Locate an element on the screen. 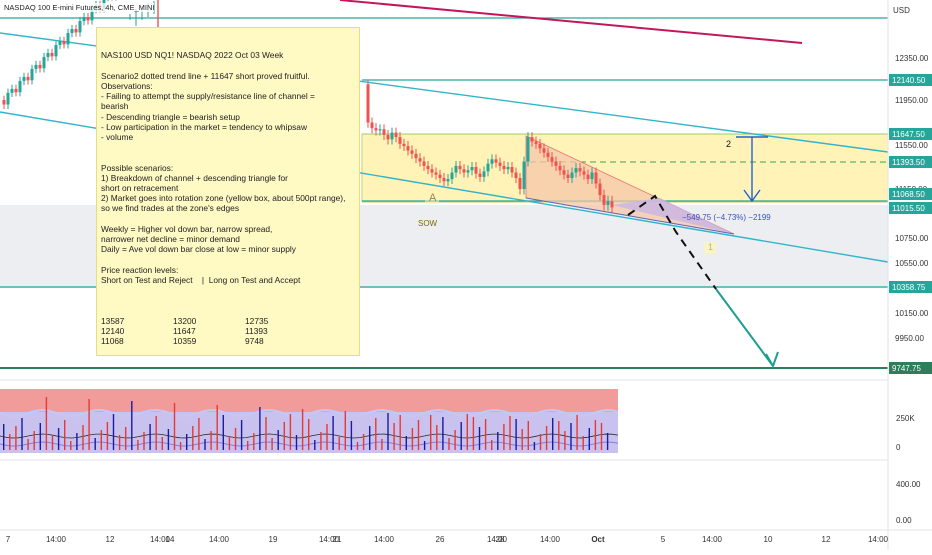  note-line: NAS100 USD NQ1! NASDAQ 2022 Oct 03 Week is located at coordinates (192, 55).